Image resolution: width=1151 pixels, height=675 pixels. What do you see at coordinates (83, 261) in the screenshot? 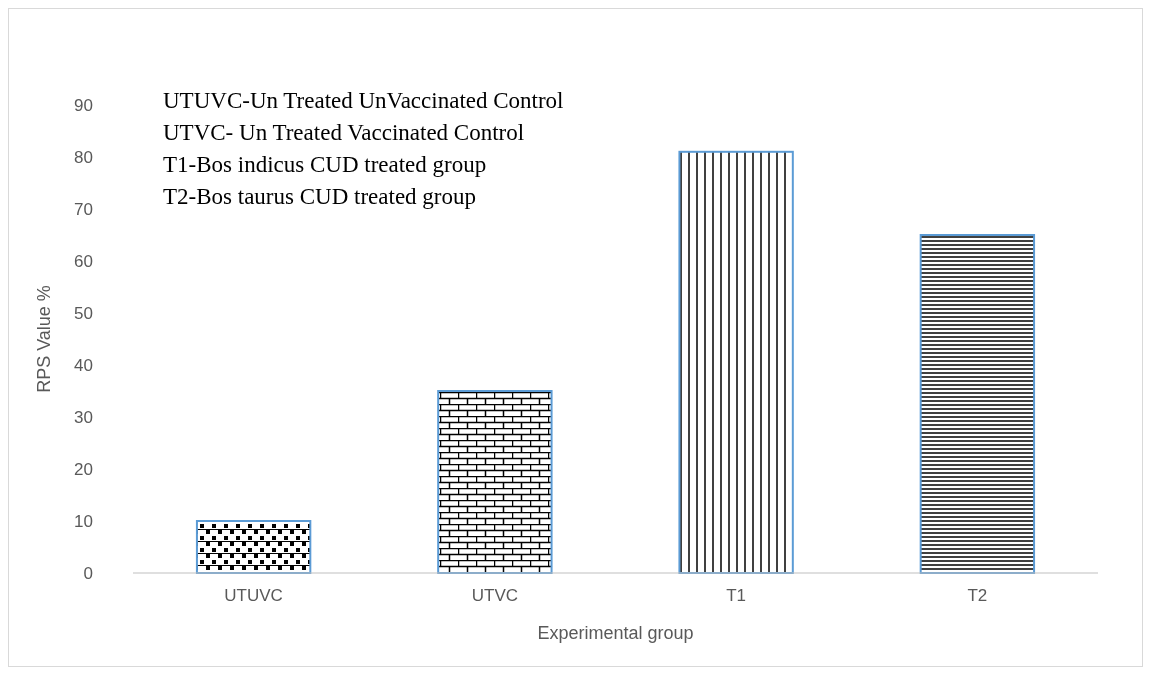
I see `y-tick-label: 60` at bounding box center [83, 261].